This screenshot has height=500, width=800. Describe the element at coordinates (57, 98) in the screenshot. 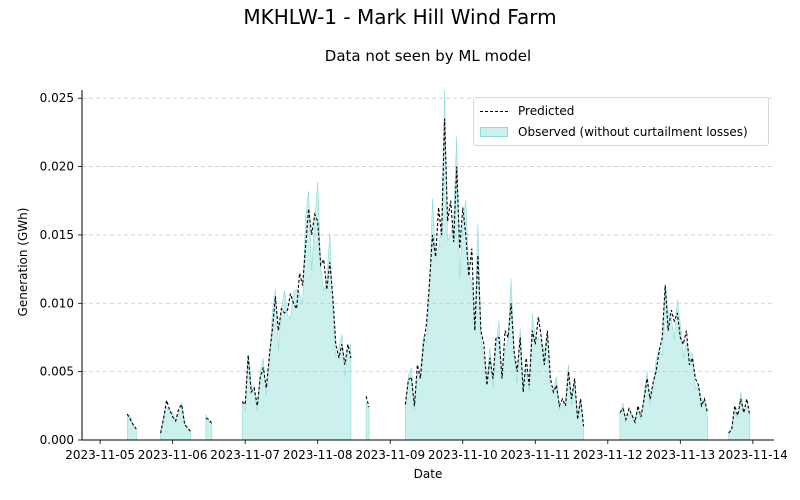

I see `y-tick-label: 0.025` at that location.